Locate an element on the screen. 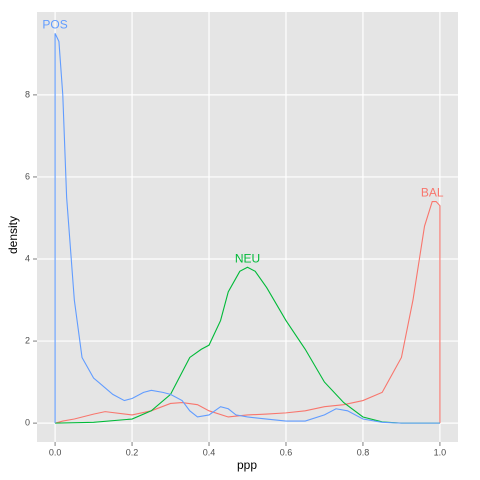  y-axis-title: density is located at coordinates (13, 235).